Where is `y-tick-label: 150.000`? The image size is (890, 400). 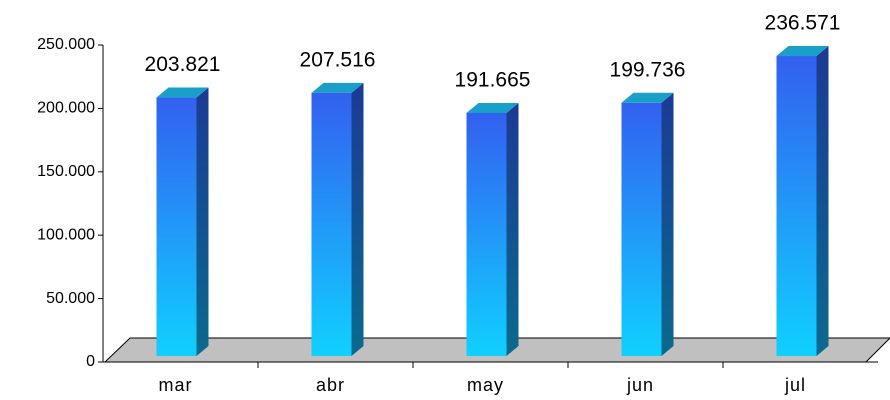
y-tick-label: 150.000 is located at coordinates (66, 171).